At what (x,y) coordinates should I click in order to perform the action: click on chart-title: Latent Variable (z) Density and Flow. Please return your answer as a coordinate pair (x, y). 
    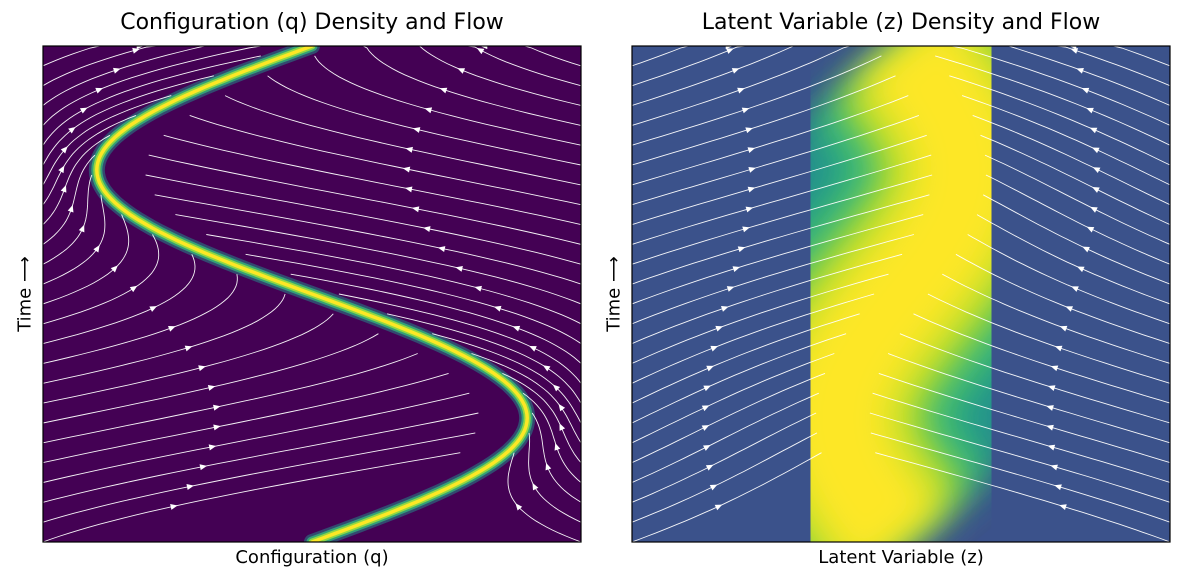
    Looking at the image, I should click on (901, 22).